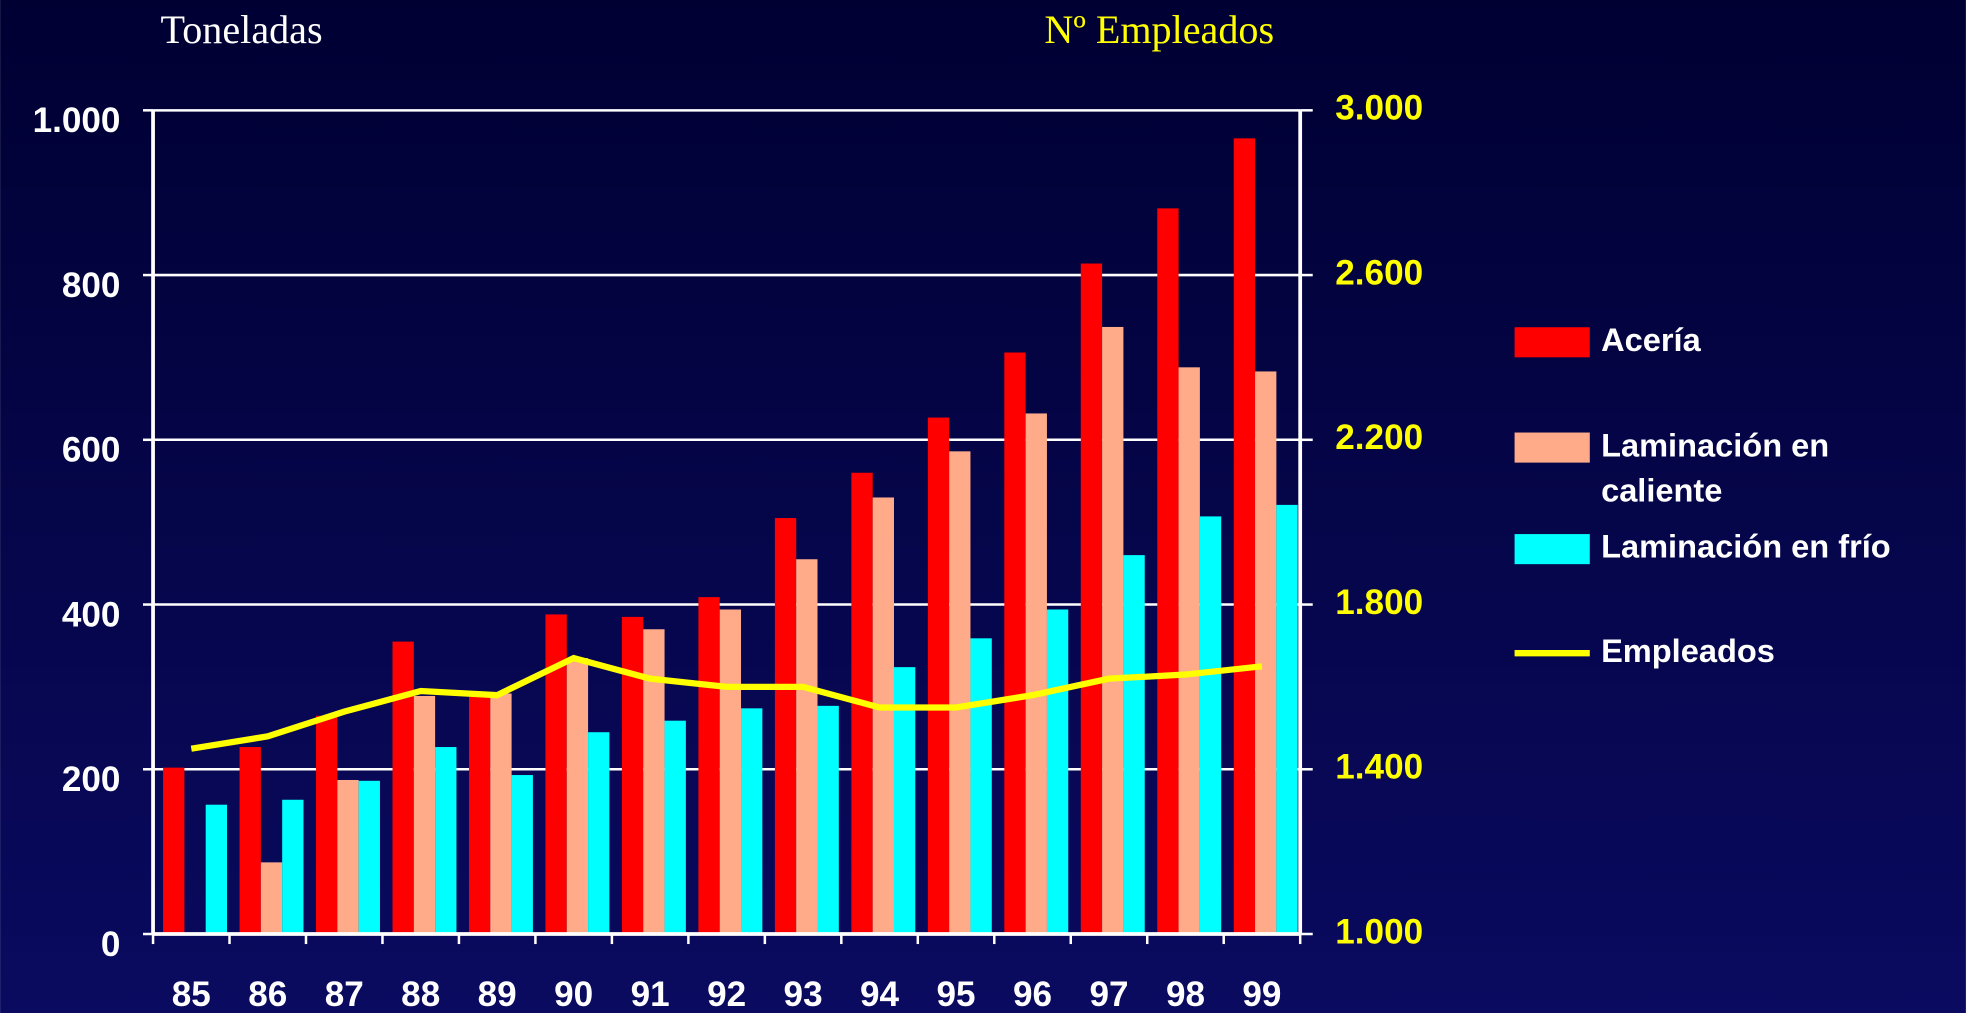 The height and width of the screenshot is (1013, 1966). I want to click on x-tick-label: 90, so click(573, 994).